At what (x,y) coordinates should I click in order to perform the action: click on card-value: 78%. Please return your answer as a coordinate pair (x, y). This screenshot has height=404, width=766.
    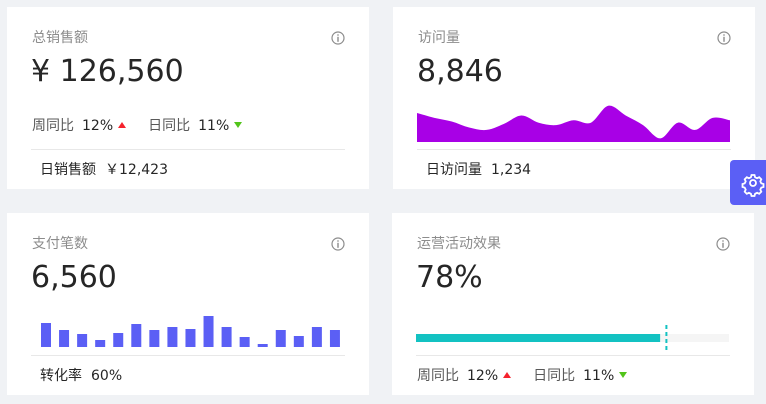
    Looking at the image, I should click on (449, 277).